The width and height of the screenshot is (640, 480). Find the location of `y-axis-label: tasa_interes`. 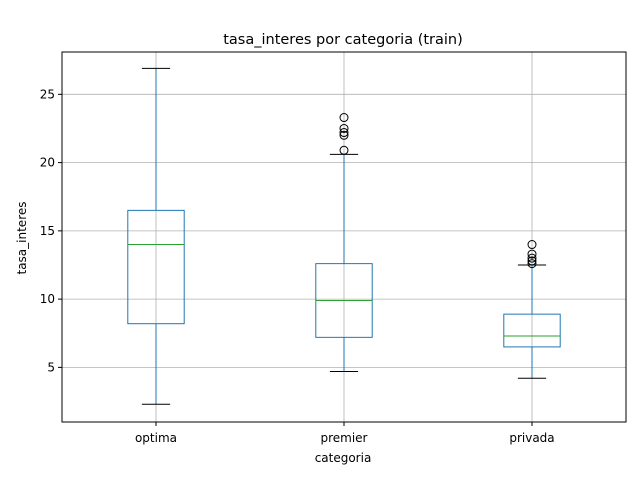

y-axis-label: tasa_interes is located at coordinates (22, 238).